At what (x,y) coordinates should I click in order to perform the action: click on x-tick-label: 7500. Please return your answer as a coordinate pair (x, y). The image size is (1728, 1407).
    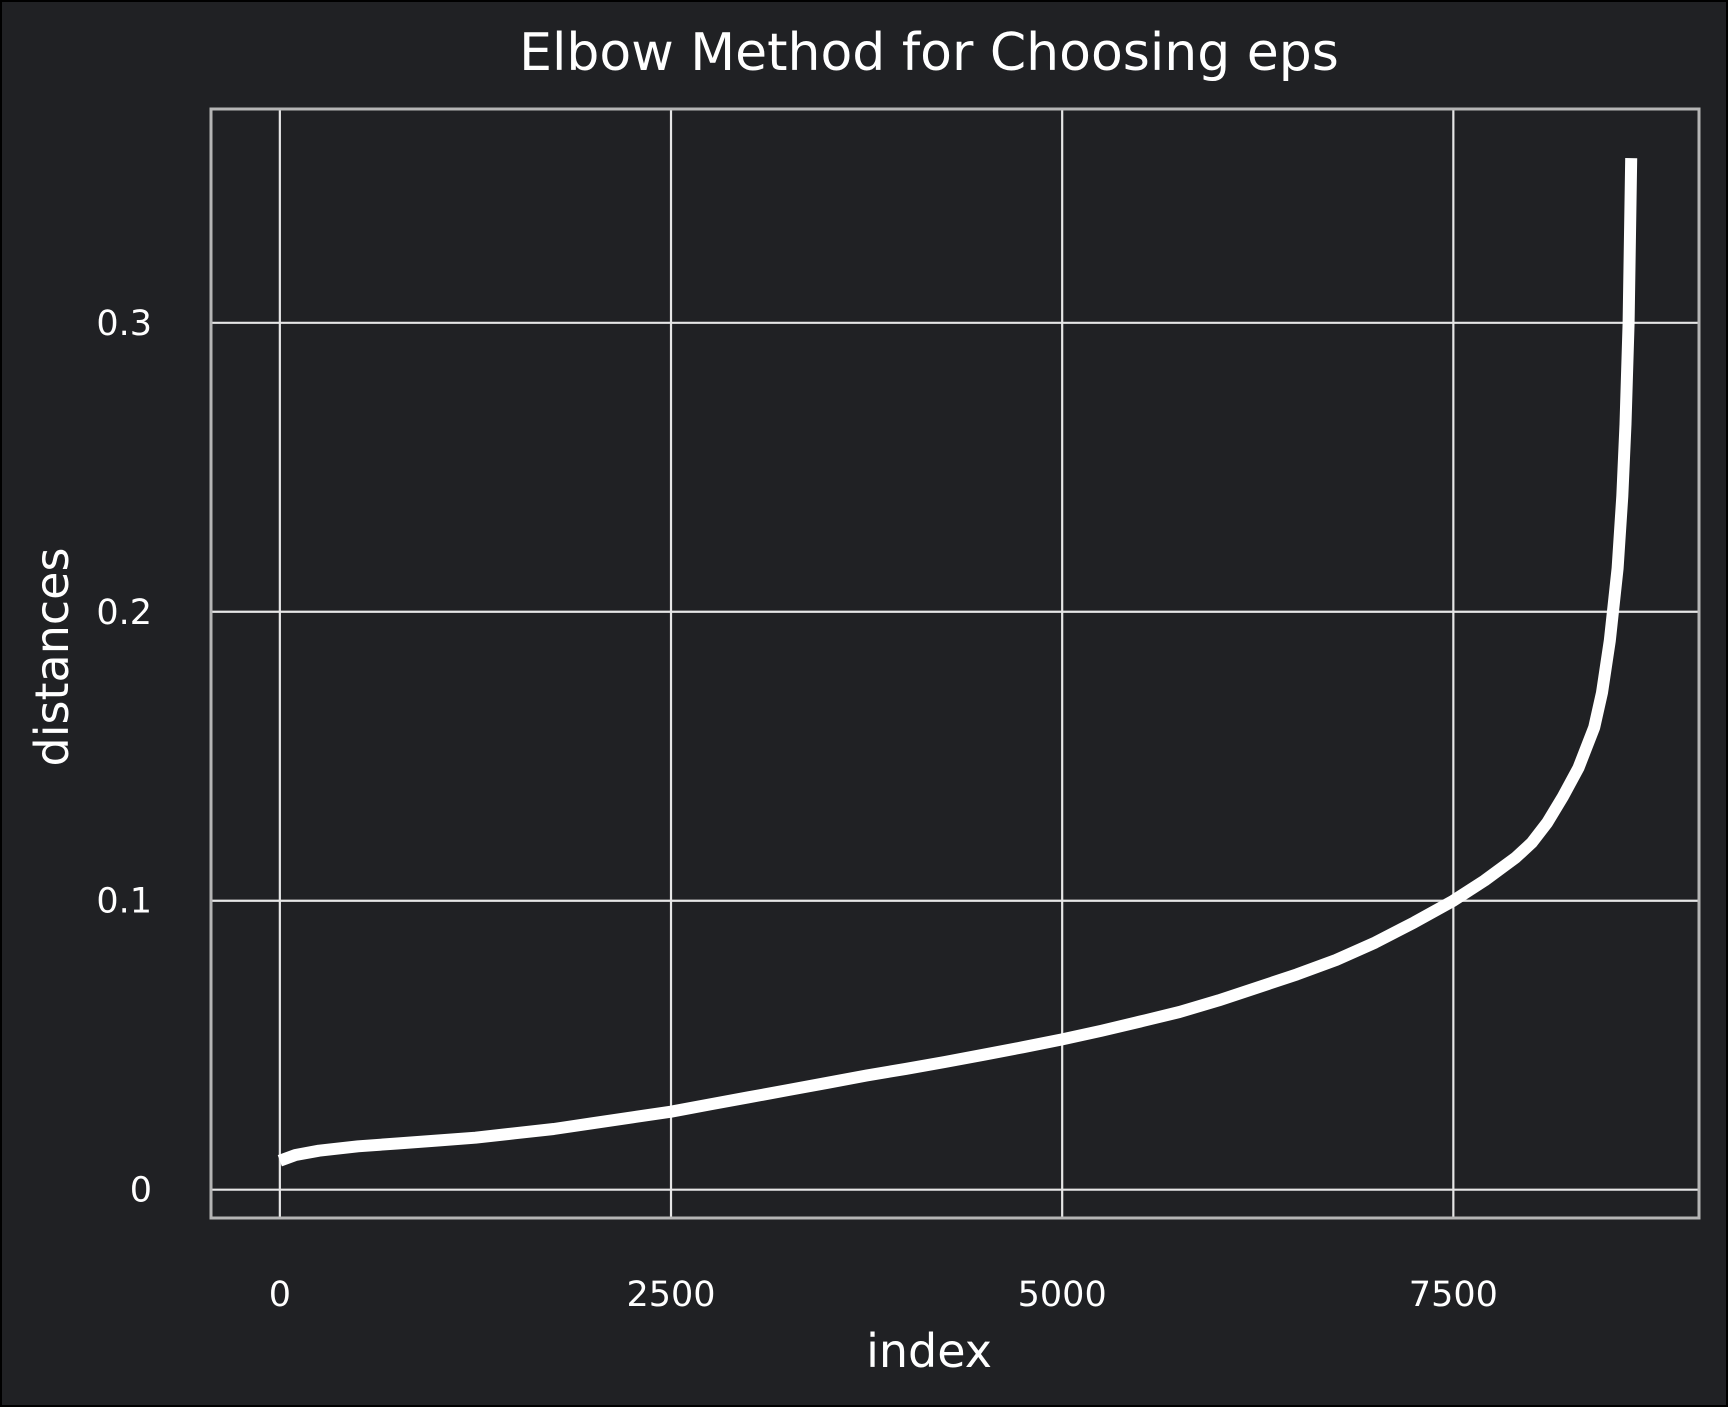
    Looking at the image, I should click on (1453, 1295).